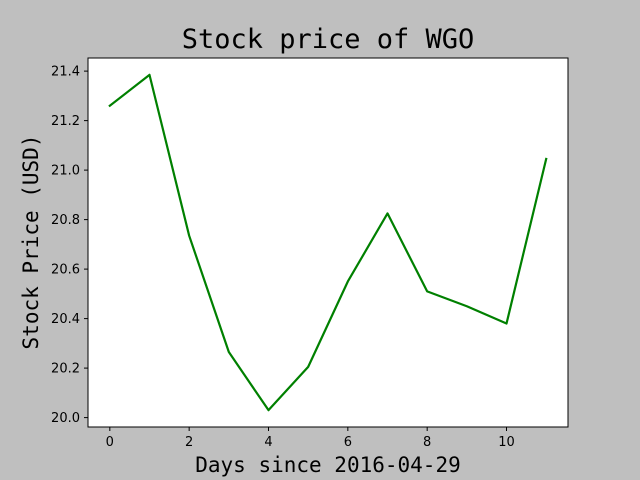 This screenshot has width=640, height=480. What do you see at coordinates (31, 242) in the screenshot?
I see `y-axis-label: Stock Price (USD)` at bounding box center [31, 242].